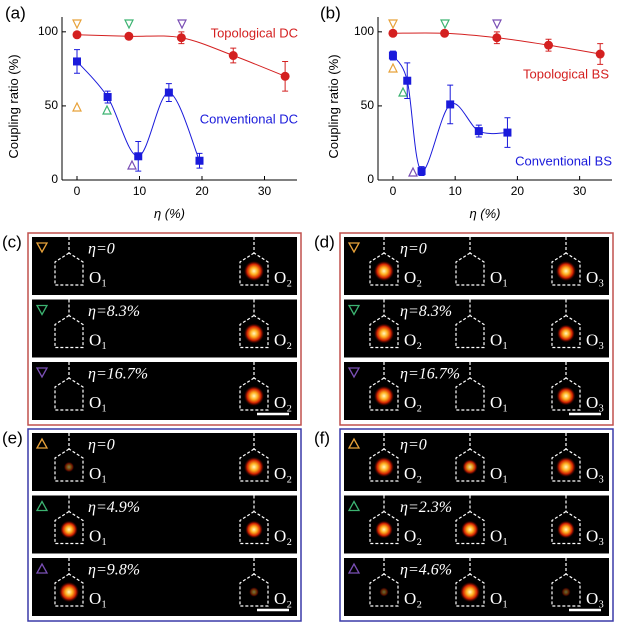  I want to click on panel-label: (d), so click(324, 241).